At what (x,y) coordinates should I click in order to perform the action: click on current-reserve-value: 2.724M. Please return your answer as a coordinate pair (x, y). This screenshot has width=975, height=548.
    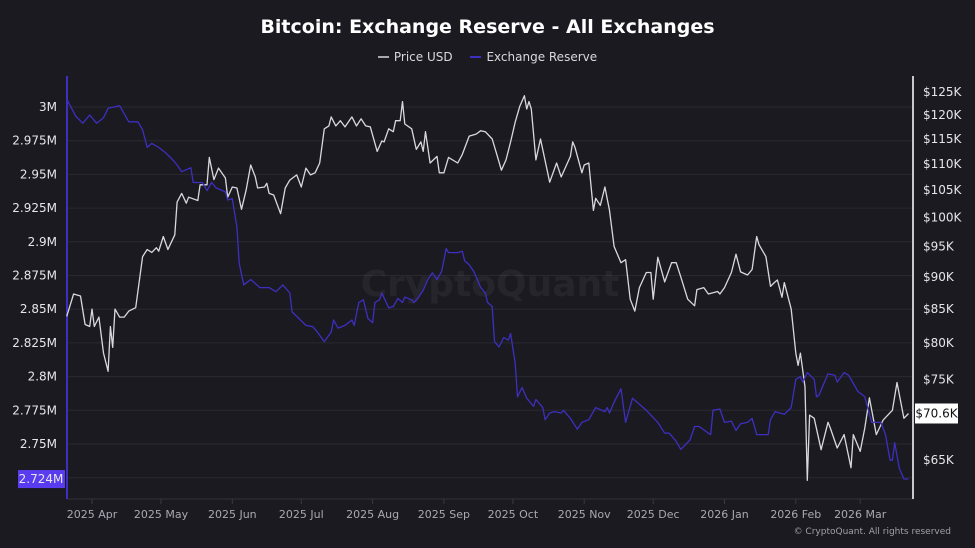
    Looking at the image, I should click on (41, 479).